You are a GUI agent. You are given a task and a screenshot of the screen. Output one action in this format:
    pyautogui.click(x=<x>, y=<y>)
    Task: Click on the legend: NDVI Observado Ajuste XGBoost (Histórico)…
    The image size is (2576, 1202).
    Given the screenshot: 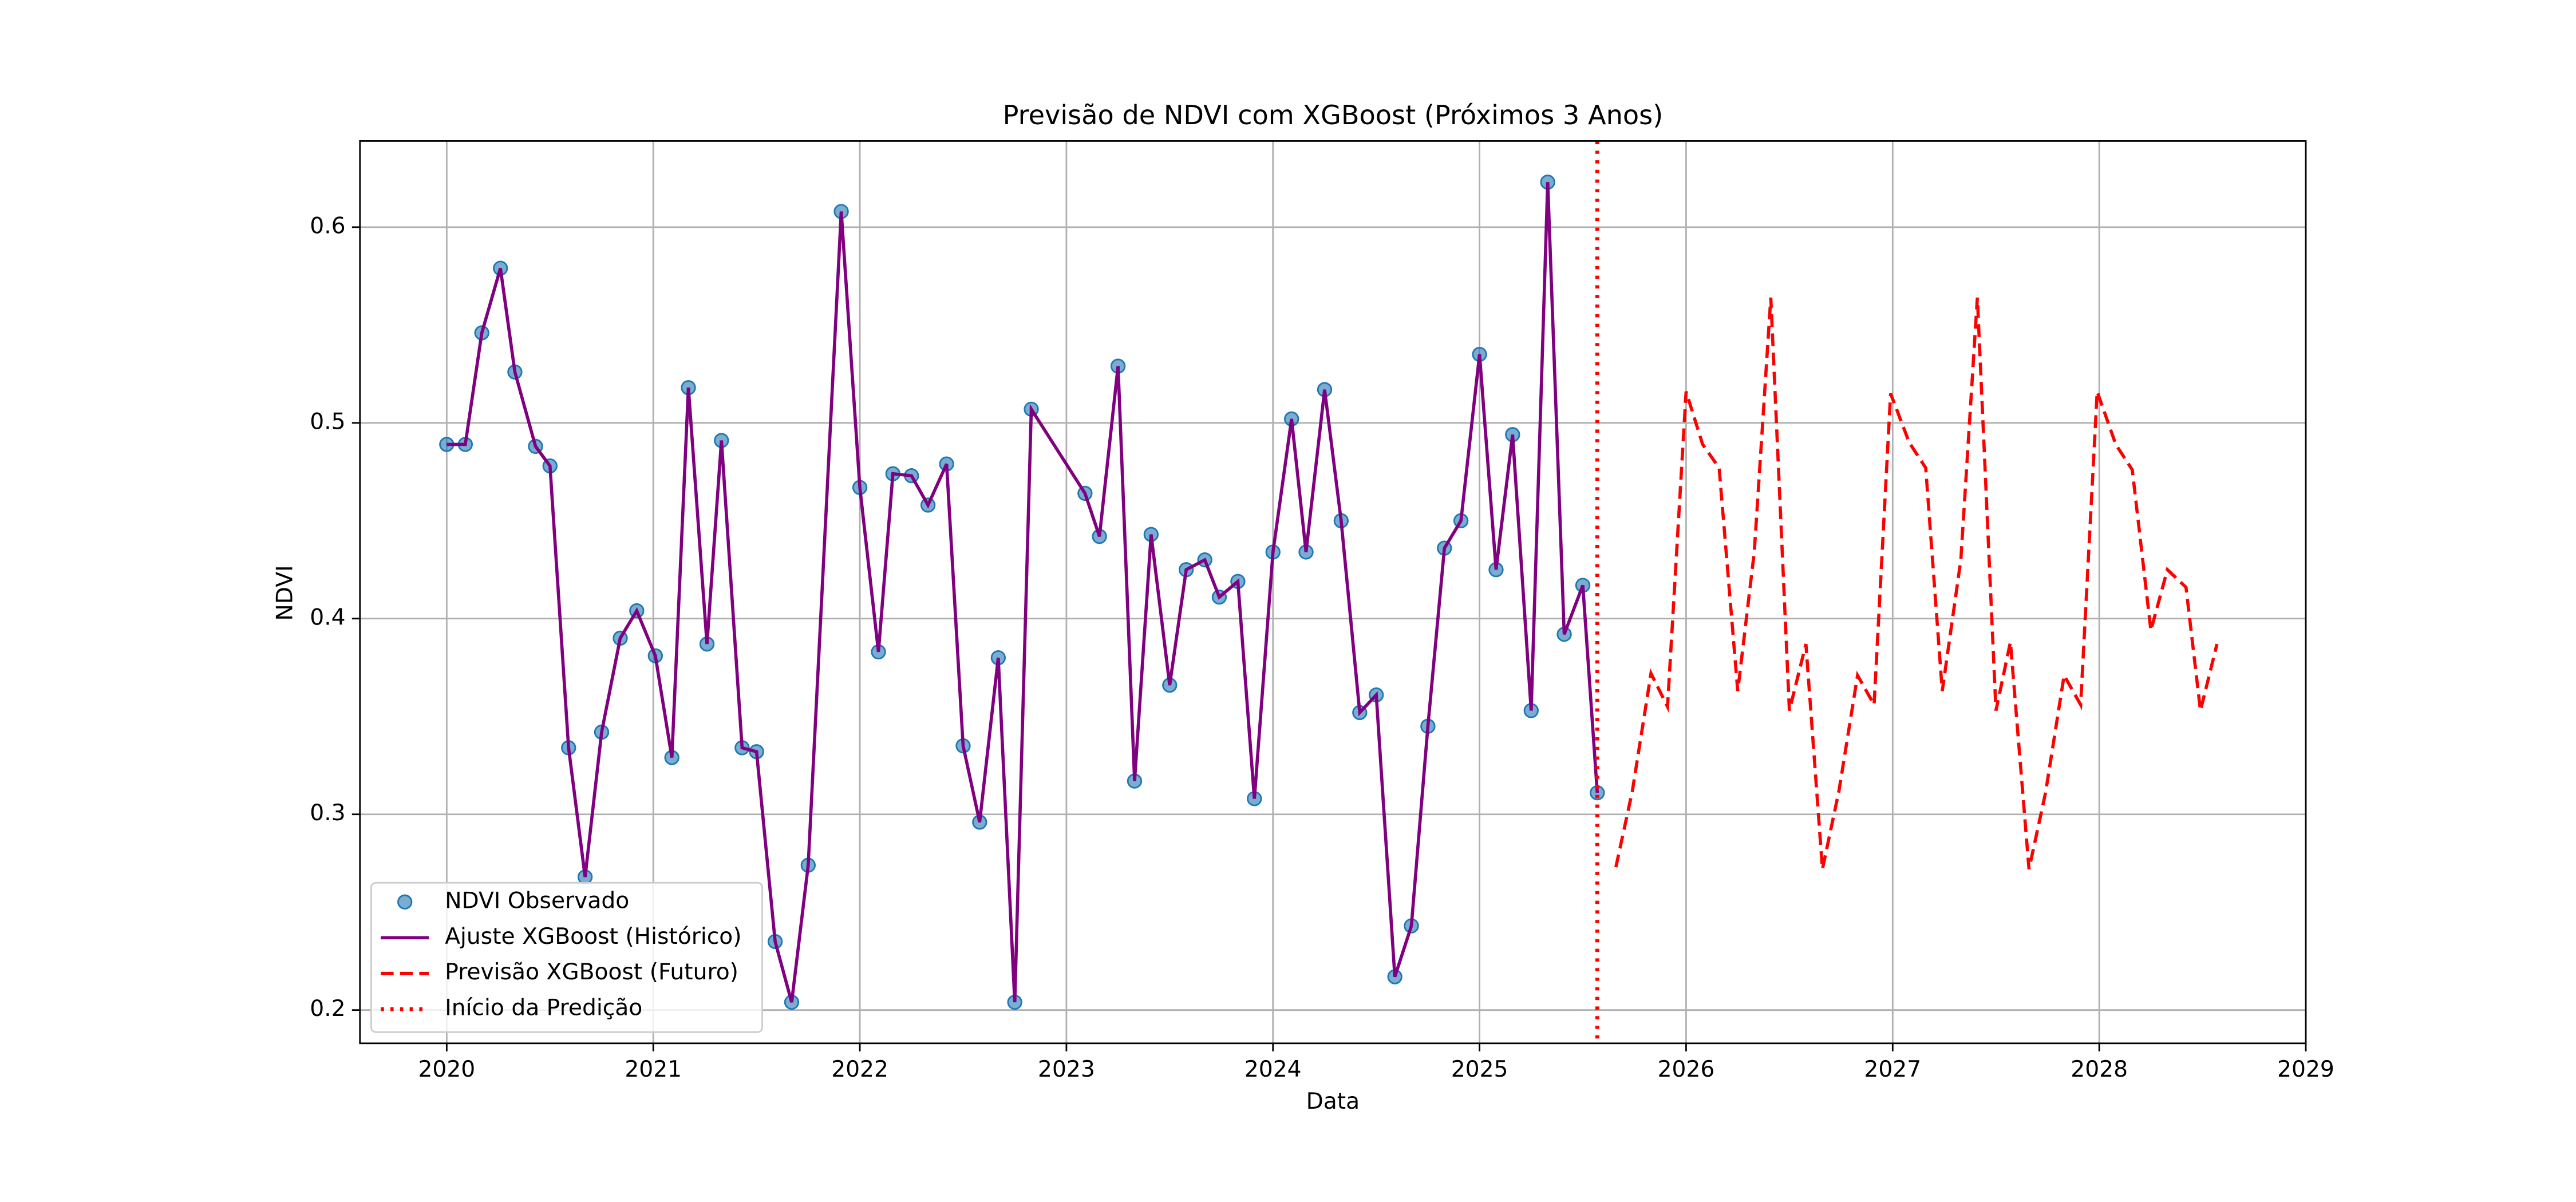 What is the action you would take?
    pyautogui.click(x=566, y=957)
    